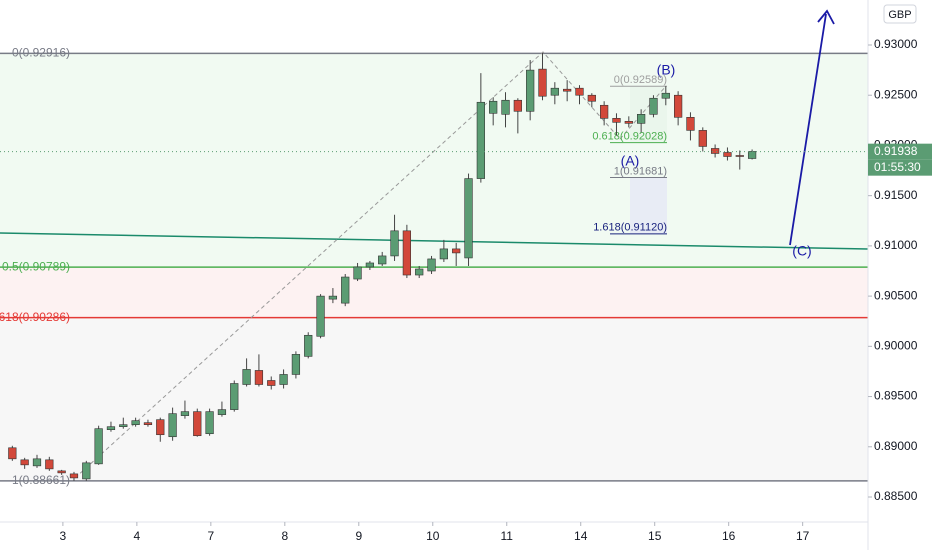 Image resolution: width=932 pixels, height=550 pixels. I want to click on y-tick-label: 0.89000, so click(896, 446).